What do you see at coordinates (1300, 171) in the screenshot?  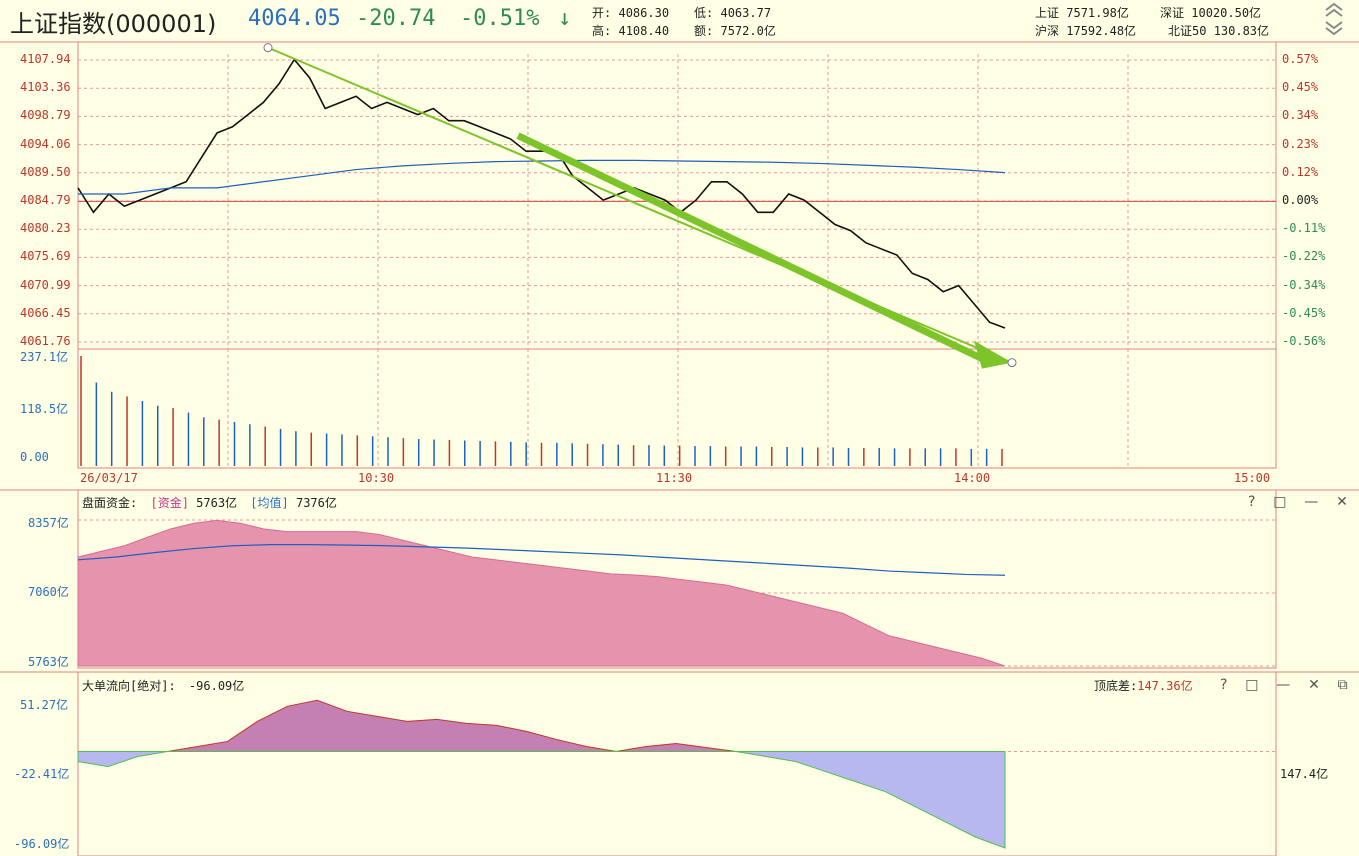 I see `pct-tick-label: 0.12%` at bounding box center [1300, 171].